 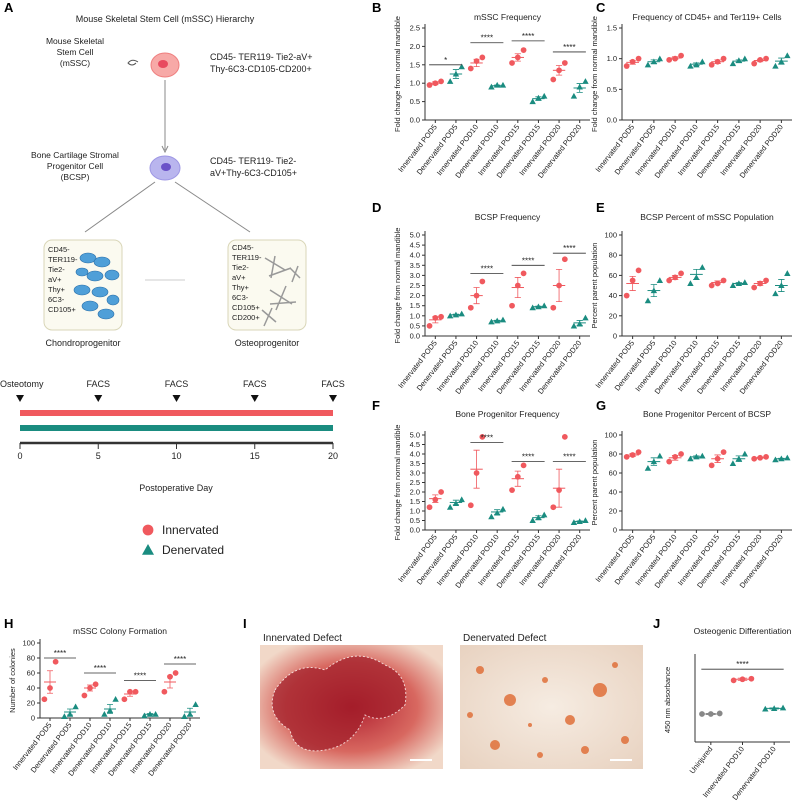 What do you see at coordinates (56, 269) in the screenshot?
I see `chondro-markers: Tie2-` at bounding box center [56, 269].